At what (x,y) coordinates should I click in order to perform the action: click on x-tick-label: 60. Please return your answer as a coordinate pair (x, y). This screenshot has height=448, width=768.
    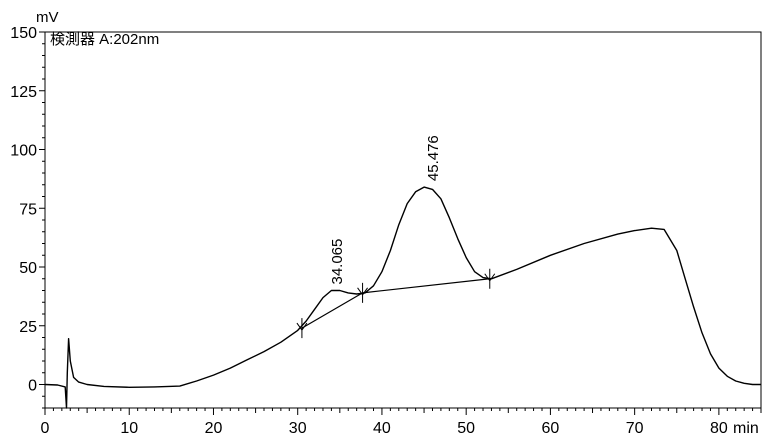
    Looking at the image, I should click on (551, 428).